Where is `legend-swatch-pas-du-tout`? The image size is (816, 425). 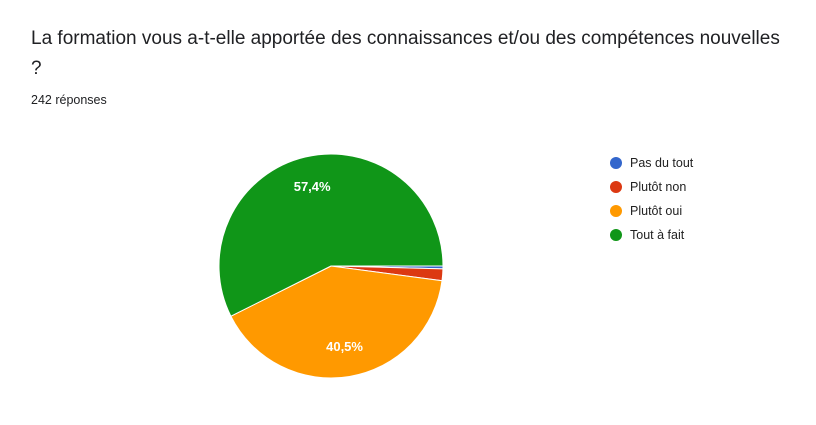
legend-swatch-pas-du-tout is located at coordinates (616, 163).